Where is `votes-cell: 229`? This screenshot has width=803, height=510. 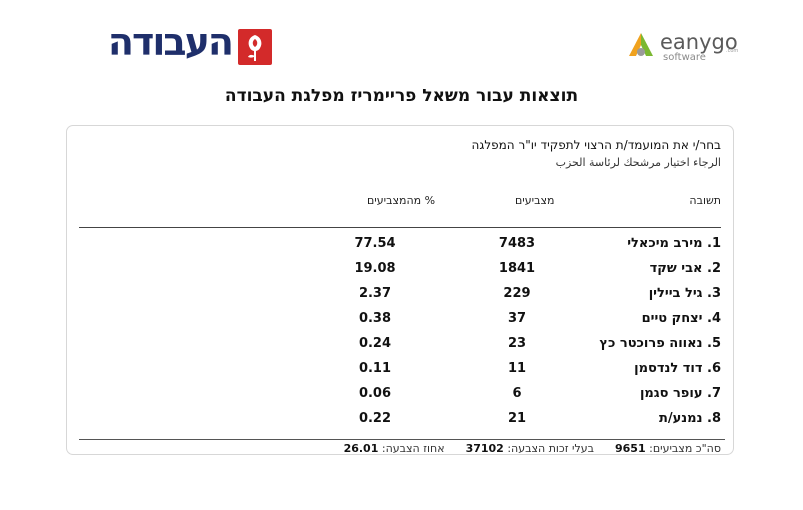 votes-cell: 229 is located at coordinates (517, 293).